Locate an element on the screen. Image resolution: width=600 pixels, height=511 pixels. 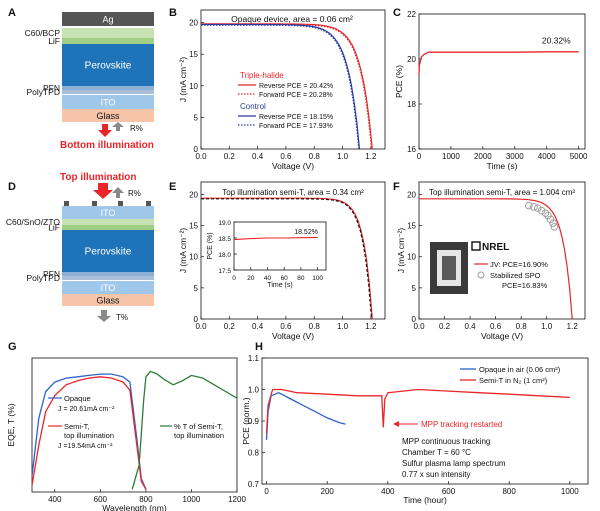
x-tick-label: 1.2 is located at coordinates (371, 156).